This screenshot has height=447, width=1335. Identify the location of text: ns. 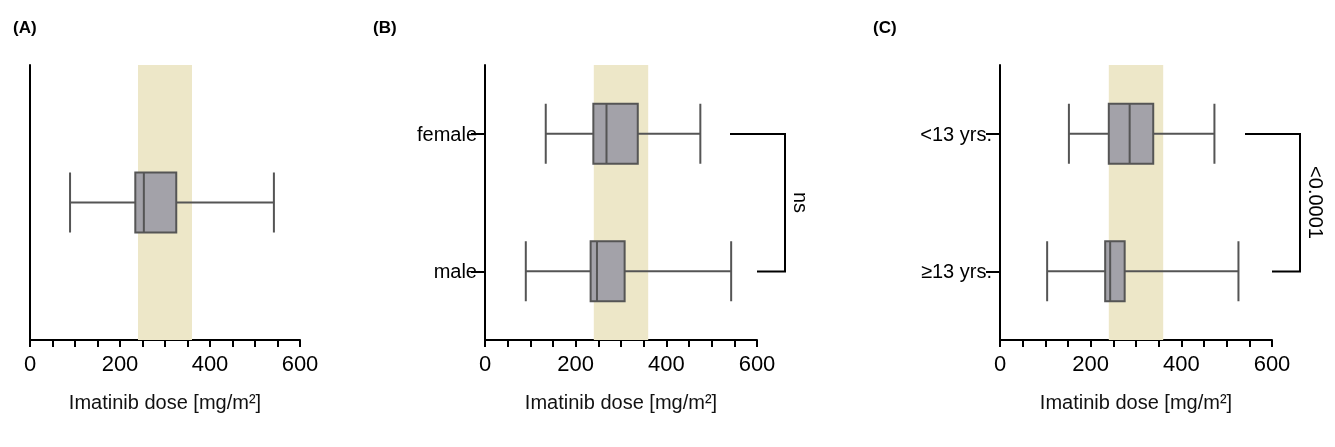
(801, 202).